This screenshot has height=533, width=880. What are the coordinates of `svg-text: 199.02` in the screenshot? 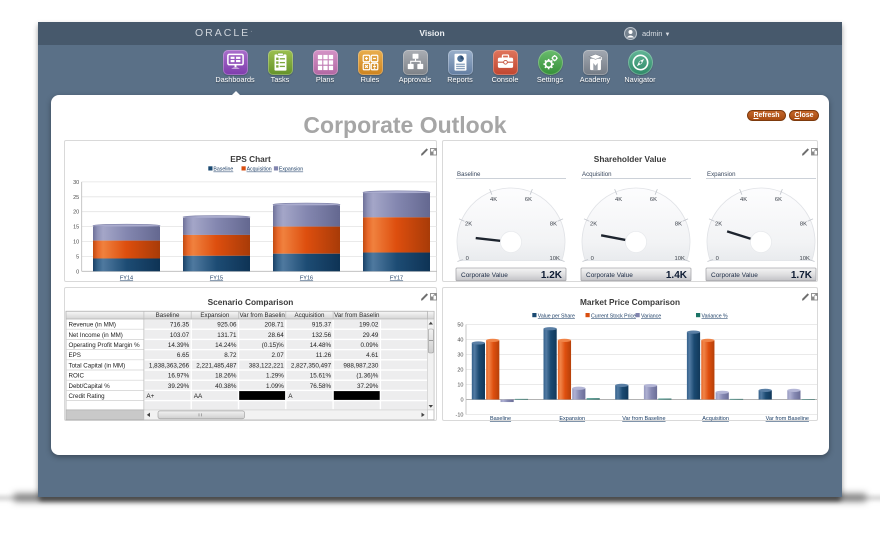 It's located at (369, 325).